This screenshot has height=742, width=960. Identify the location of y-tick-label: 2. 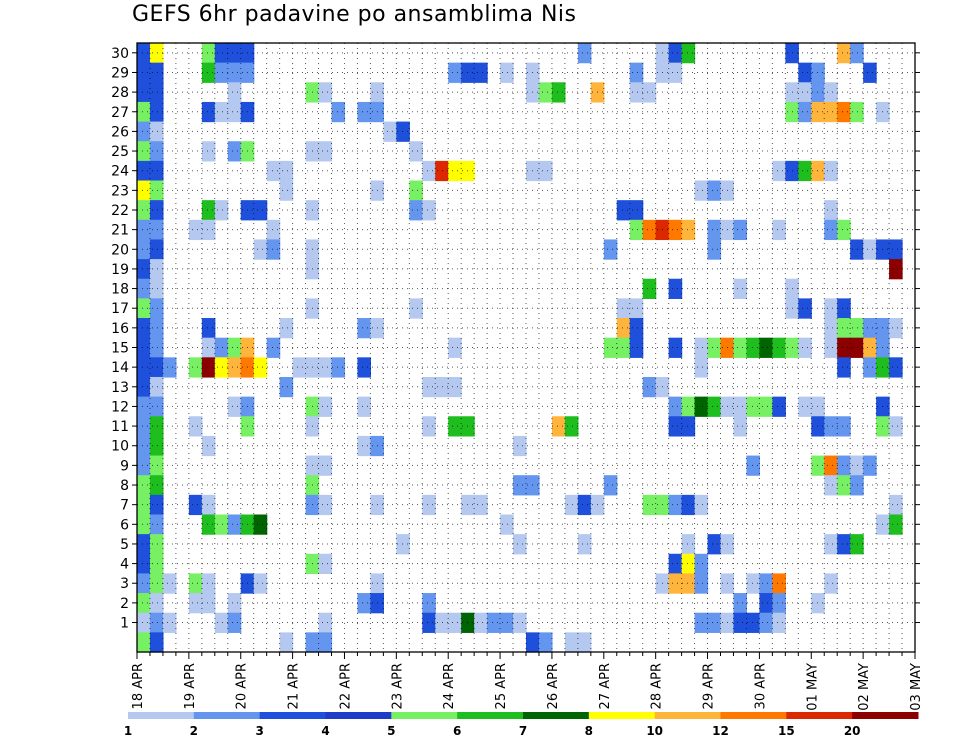
(124, 604).